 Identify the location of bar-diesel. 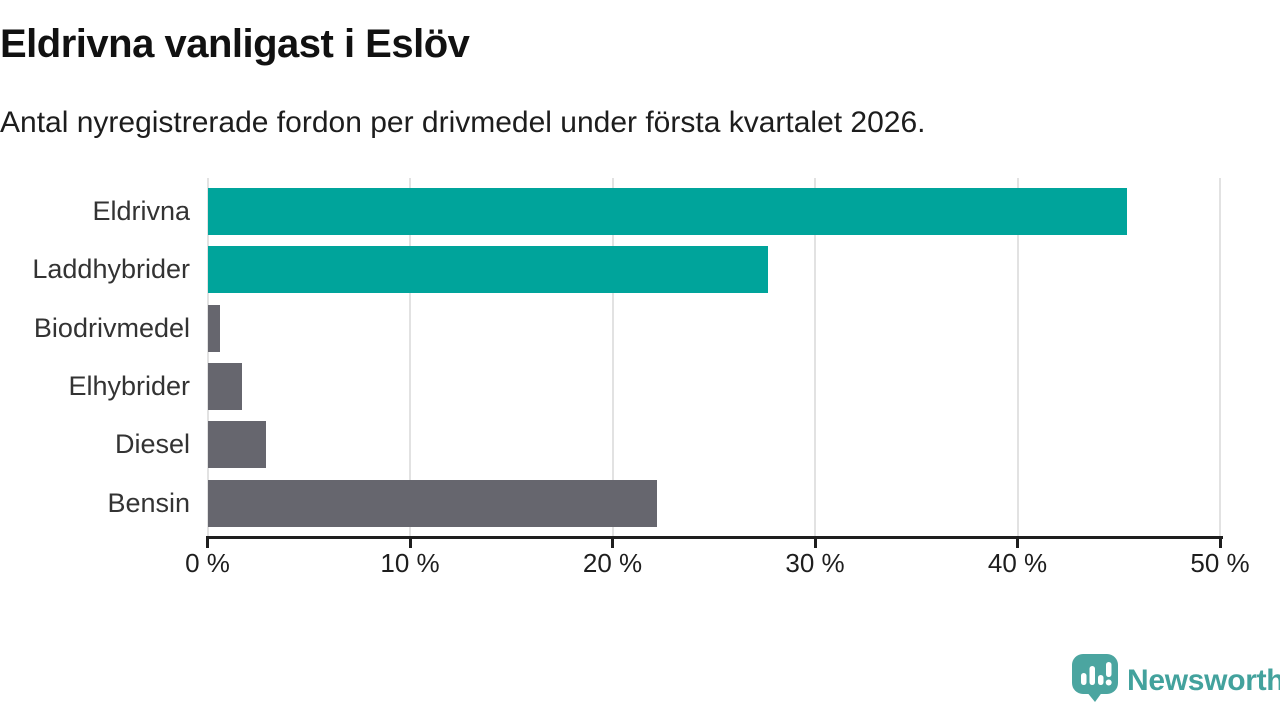
(237, 445).